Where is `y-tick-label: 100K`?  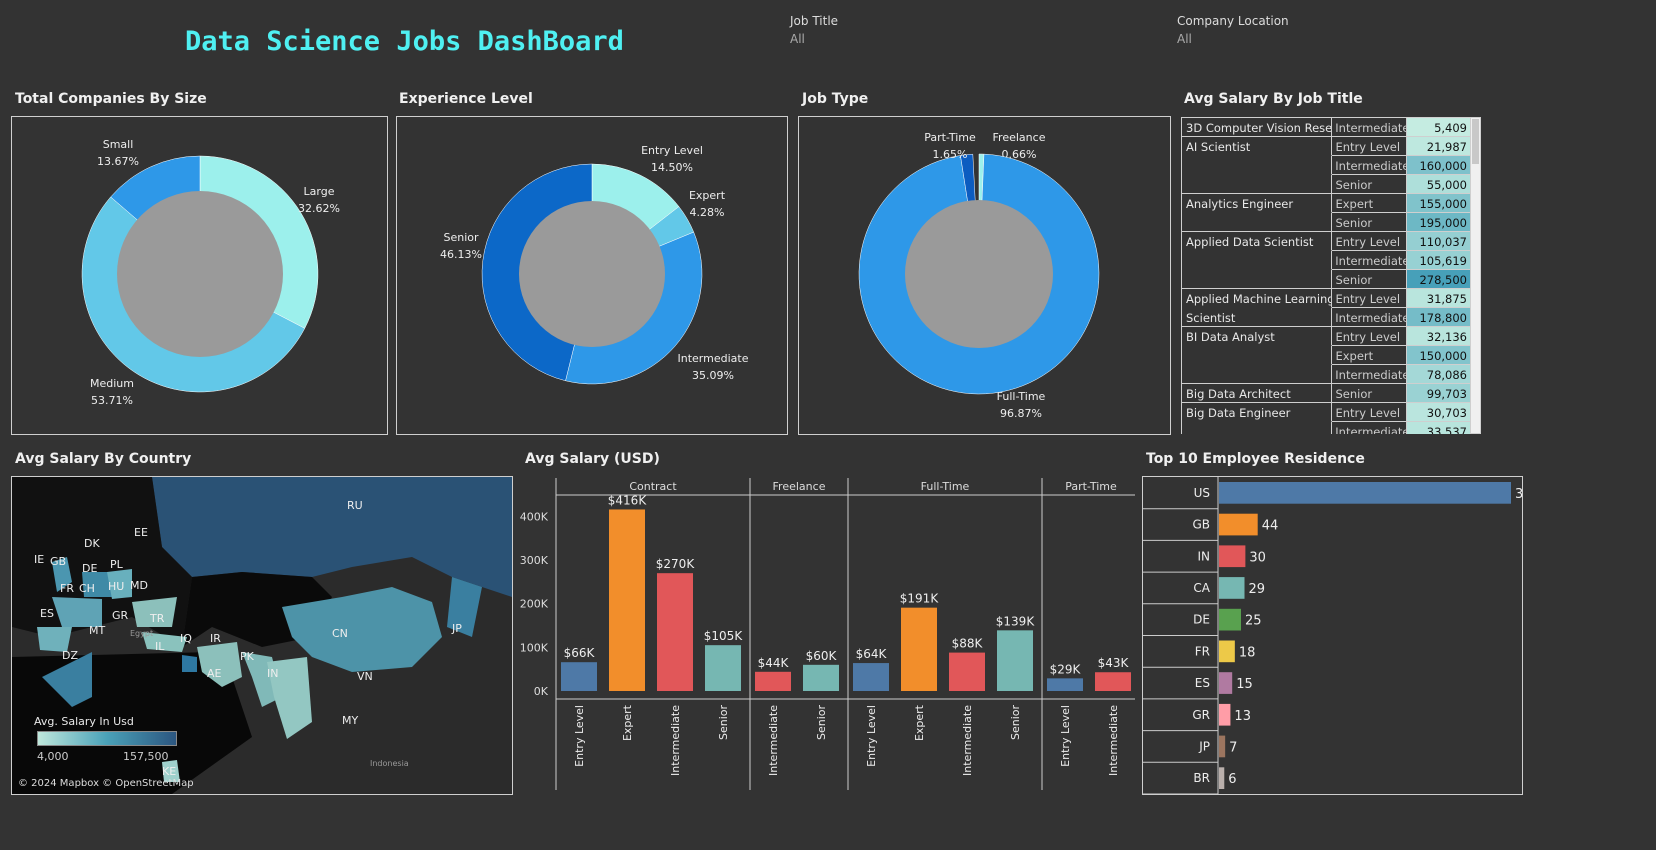
y-tick-label: 100K is located at coordinates (534, 647).